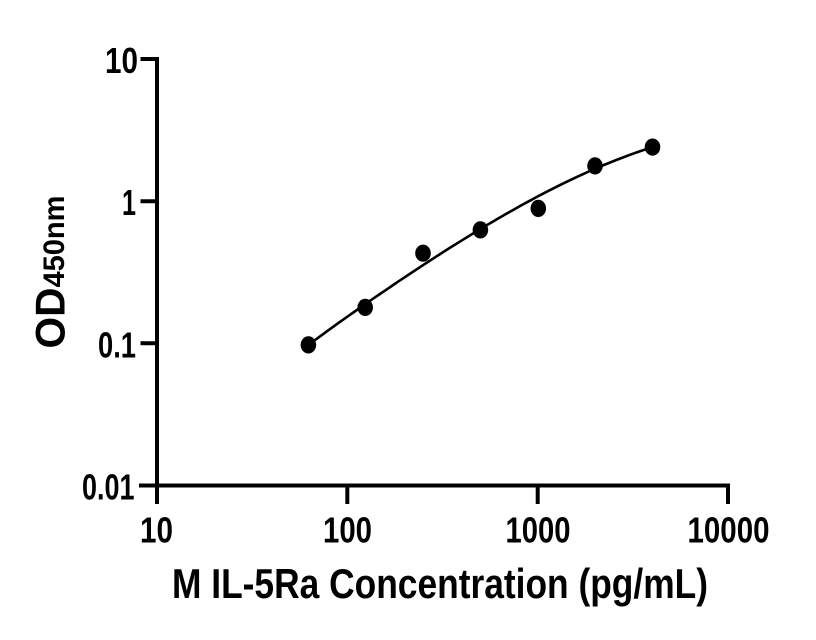  Describe the element at coordinates (50, 272) in the screenshot. I see `svg-text: OD450nm` at that location.